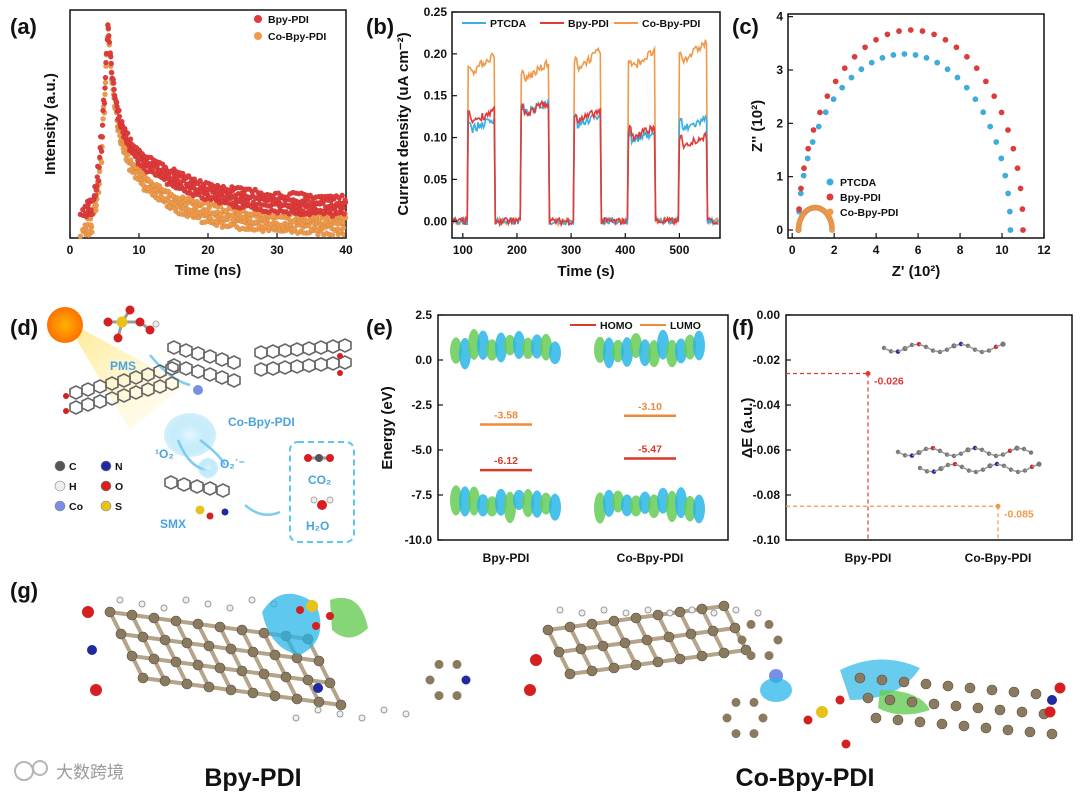 This screenshot has width=1080, height=794. What do you see at coordinates (24, 327) in the screenshot?
I see `panel-label-d: (d)` at bounding box center [24, 327].